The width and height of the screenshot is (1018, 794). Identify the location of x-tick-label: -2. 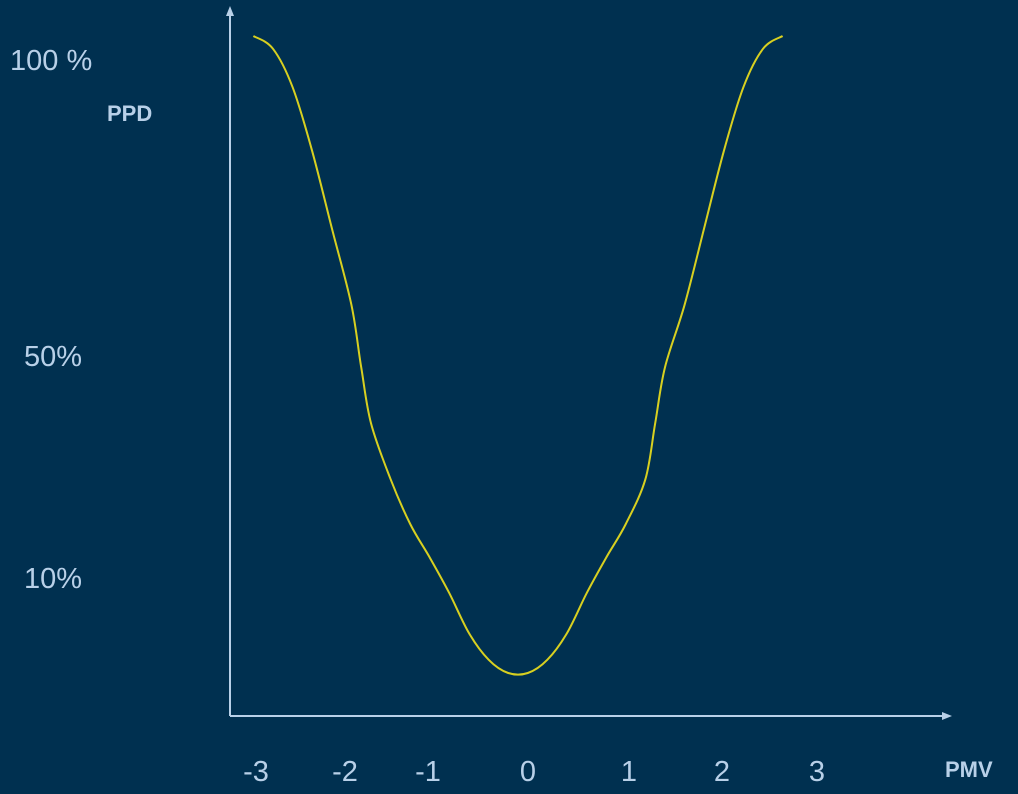
(345, 772).